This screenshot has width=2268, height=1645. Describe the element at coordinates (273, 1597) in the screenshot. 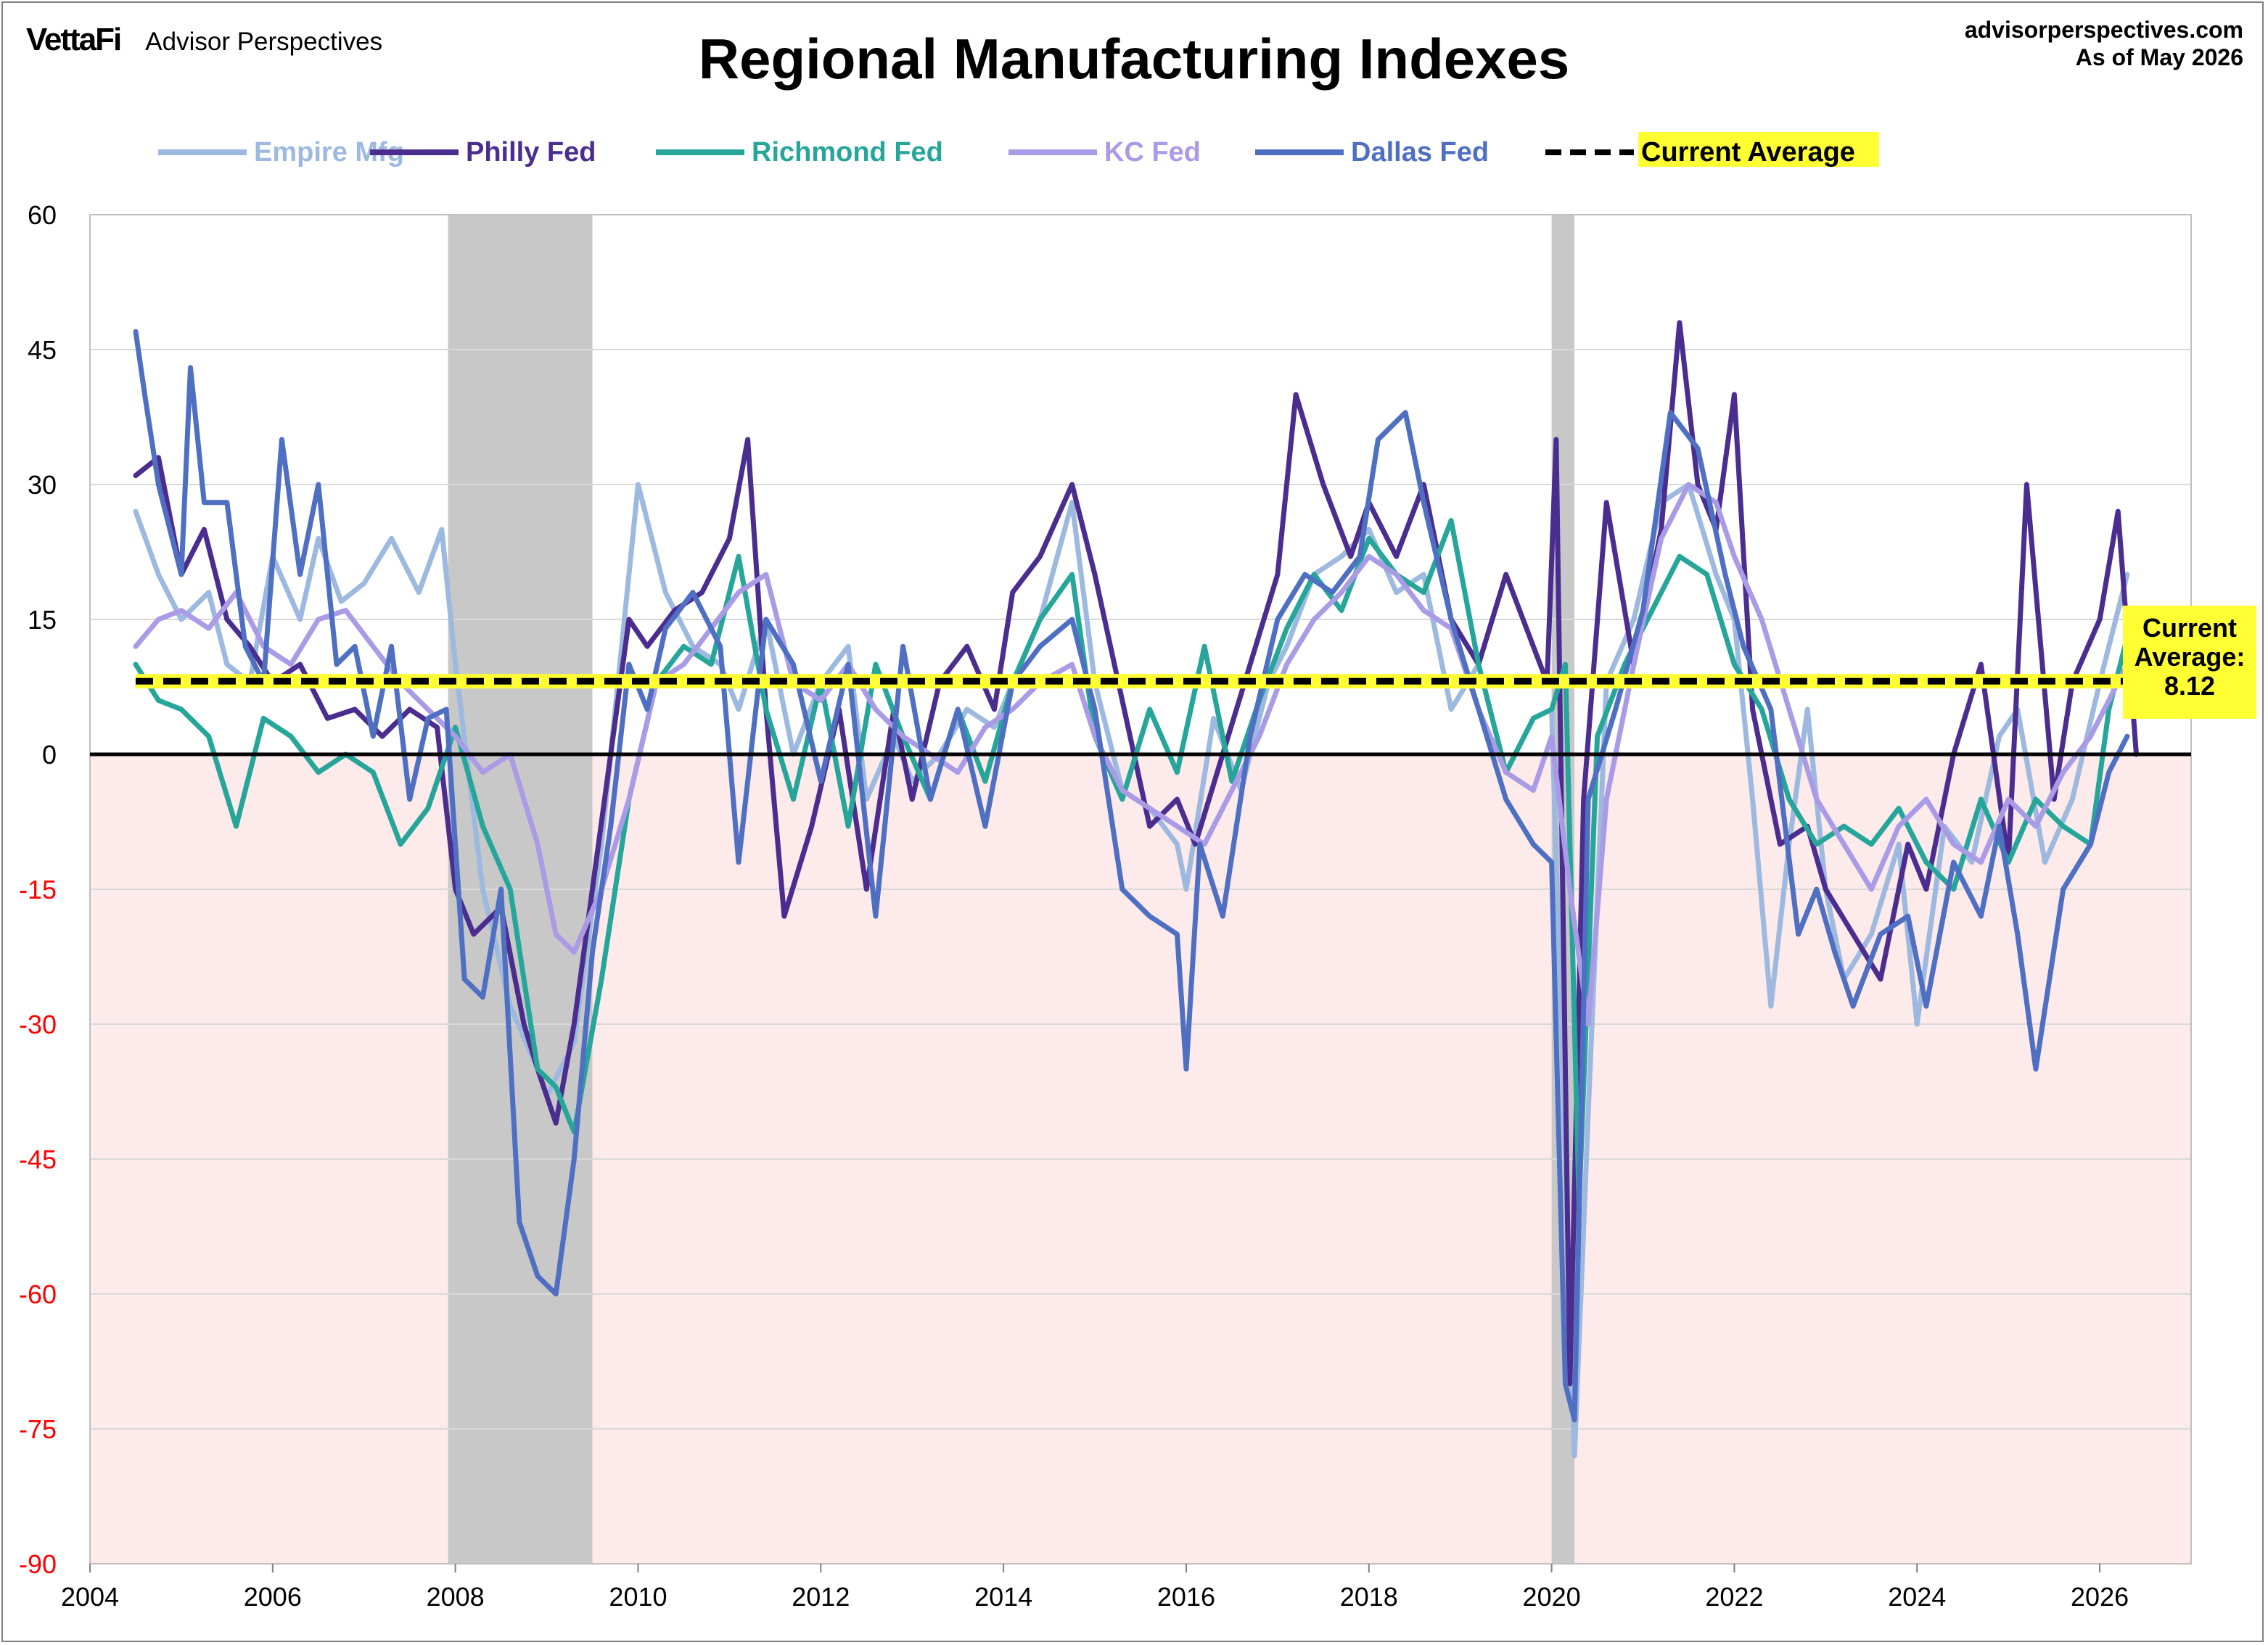

I see `x-tick-label: 2006` at that location.